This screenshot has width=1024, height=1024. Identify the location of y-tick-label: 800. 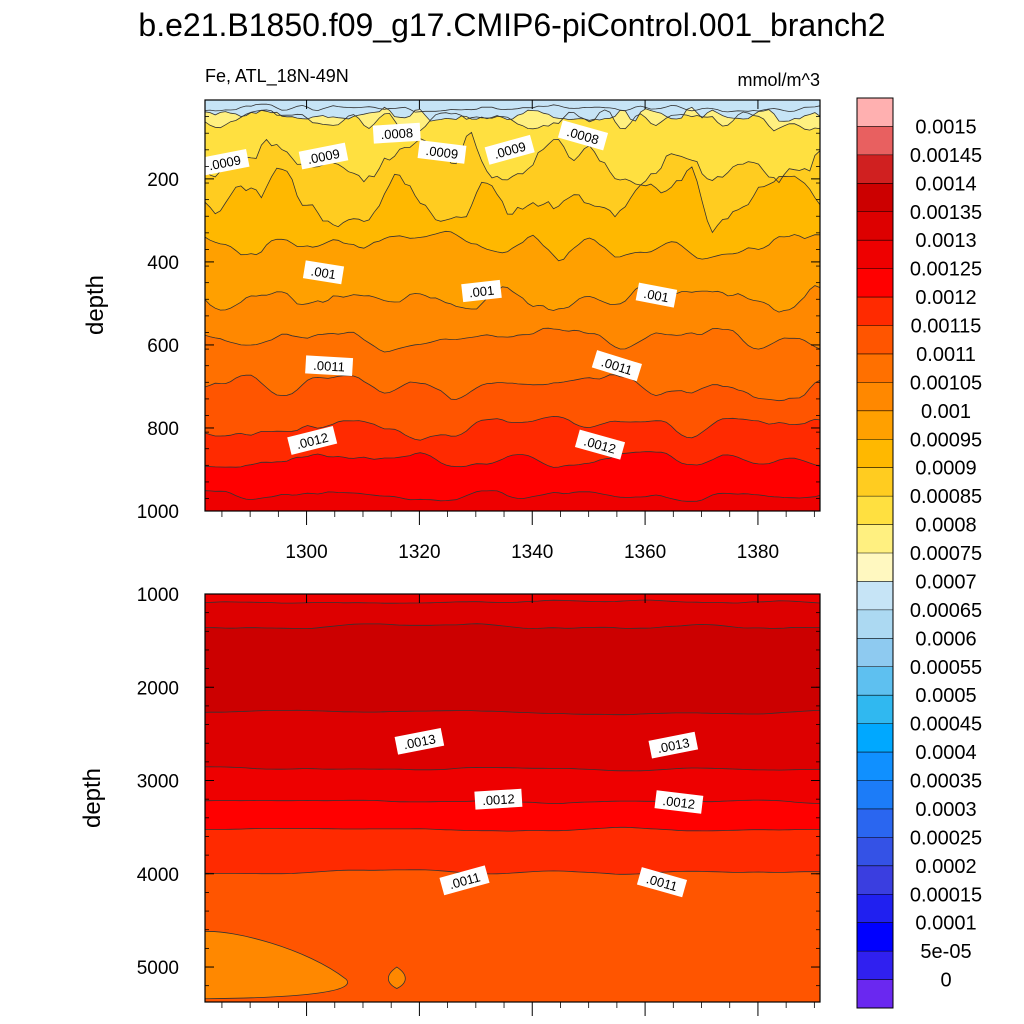
(163, 429).